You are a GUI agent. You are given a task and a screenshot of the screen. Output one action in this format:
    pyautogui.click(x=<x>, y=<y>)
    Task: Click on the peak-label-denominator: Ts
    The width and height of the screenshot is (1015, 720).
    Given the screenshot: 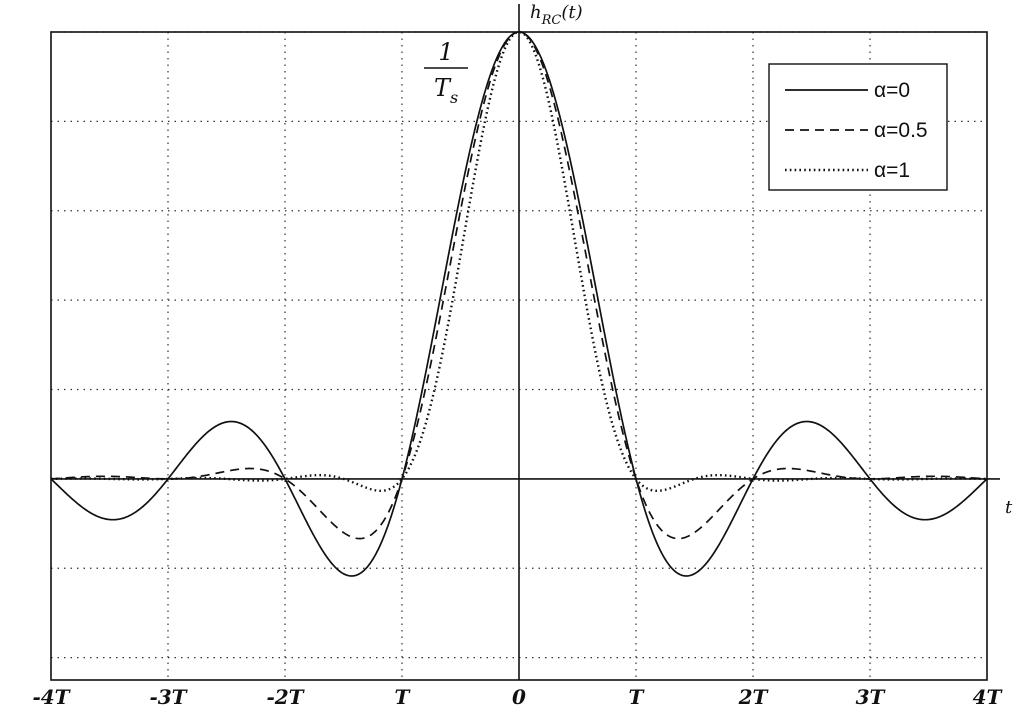 What is the action you would take?
    pyautogui.click(x=446, y=90)
    